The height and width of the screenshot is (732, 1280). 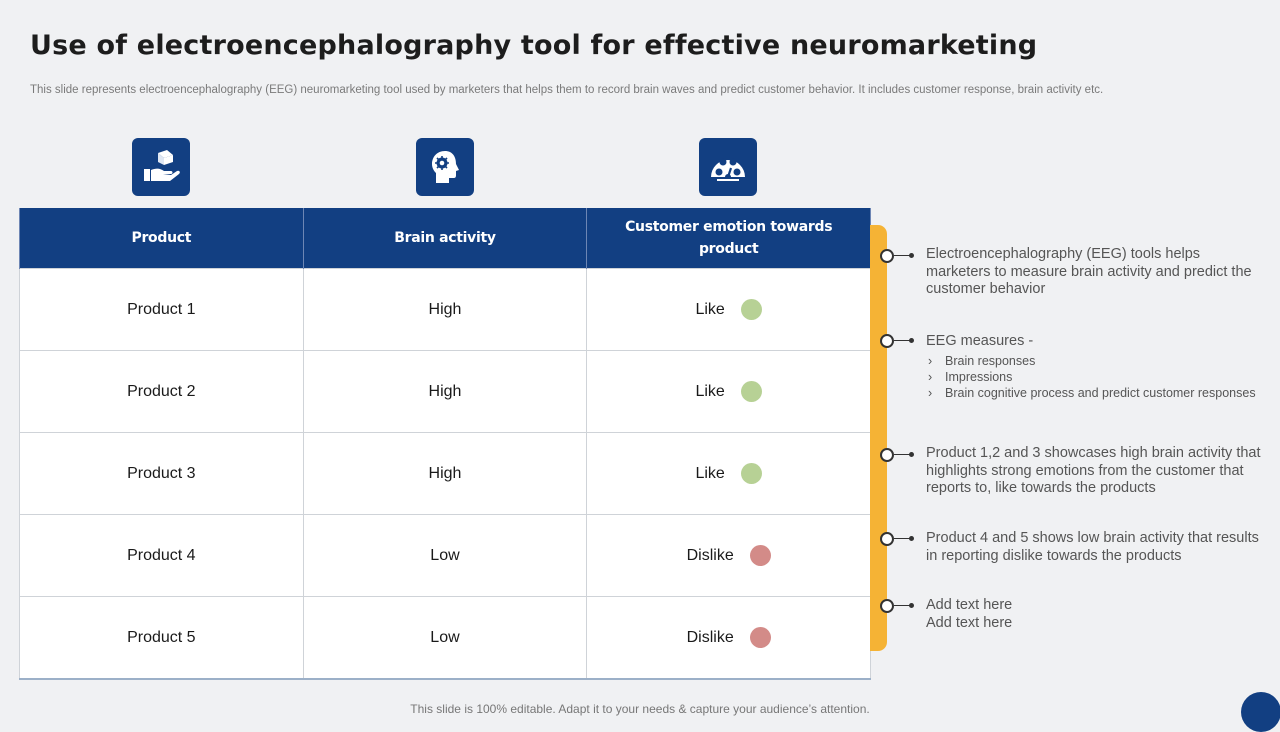 I want to click on brain-head-icon, so click(x=445, y=167).